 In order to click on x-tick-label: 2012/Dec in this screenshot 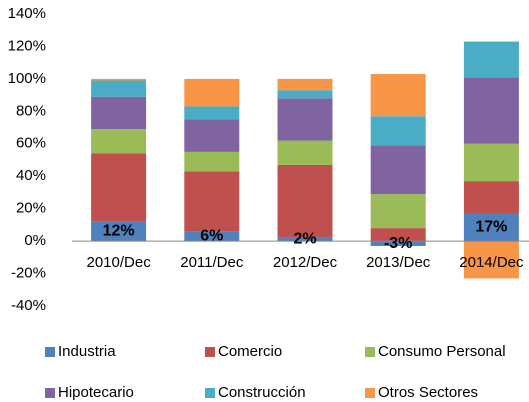, I will do `click(305, 262)`.